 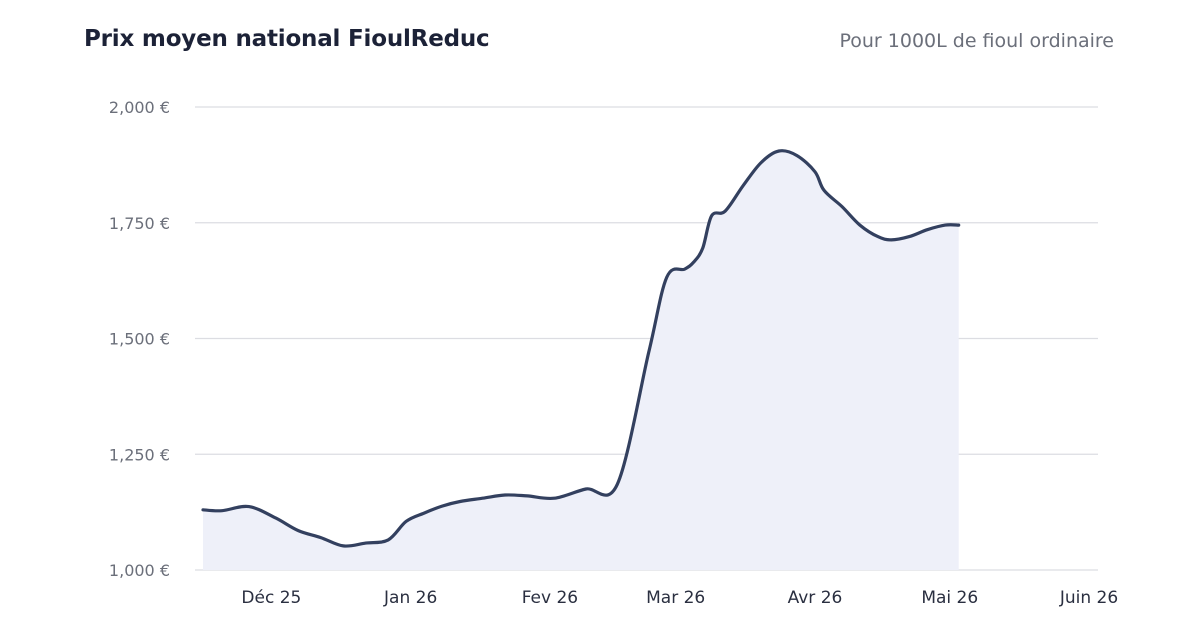 I want to click on y-tick-label: 1,250 €, so click(x=139, y=454).